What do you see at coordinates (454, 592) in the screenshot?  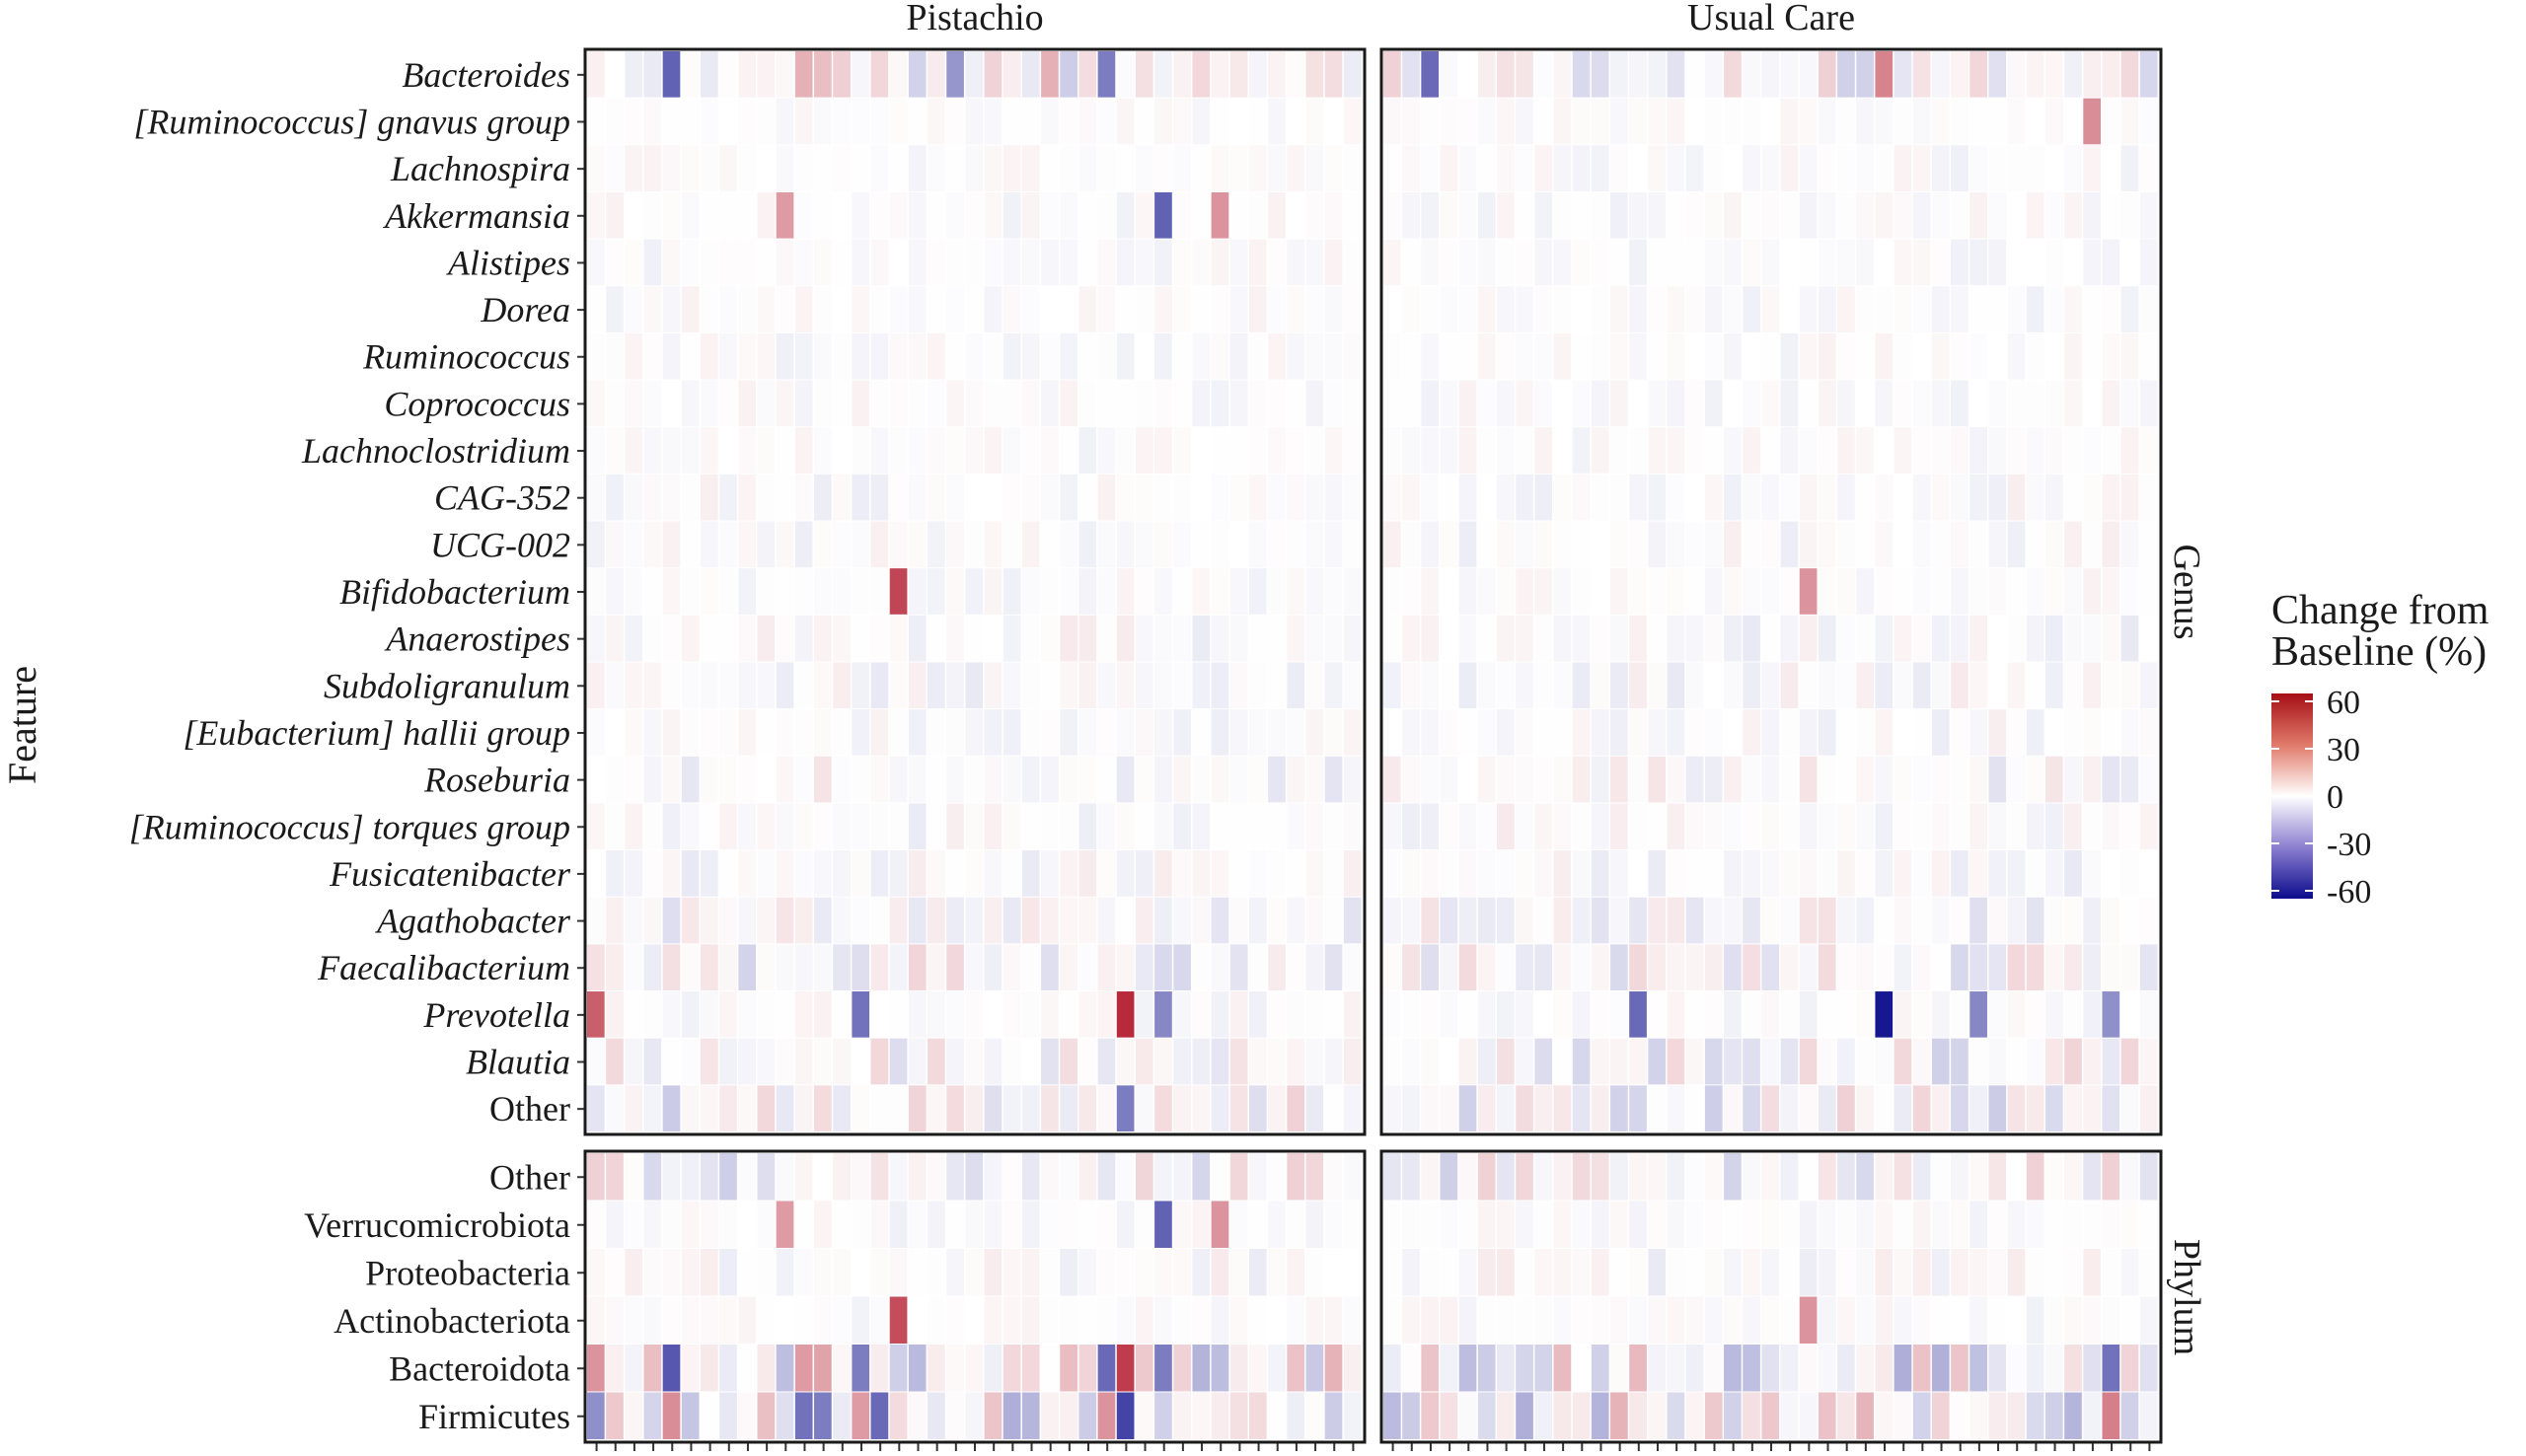 I see `row-label: Bifidobacterium` at bounding box center [454, 592].